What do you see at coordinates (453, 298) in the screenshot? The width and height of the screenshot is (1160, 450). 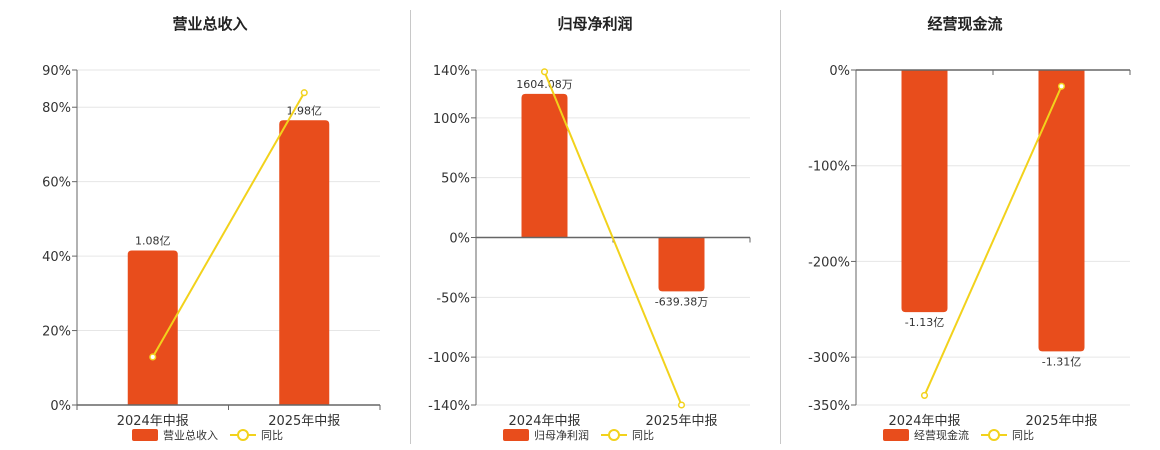 I see `y-tick-label: -50%` at bounding box center [453, 298].